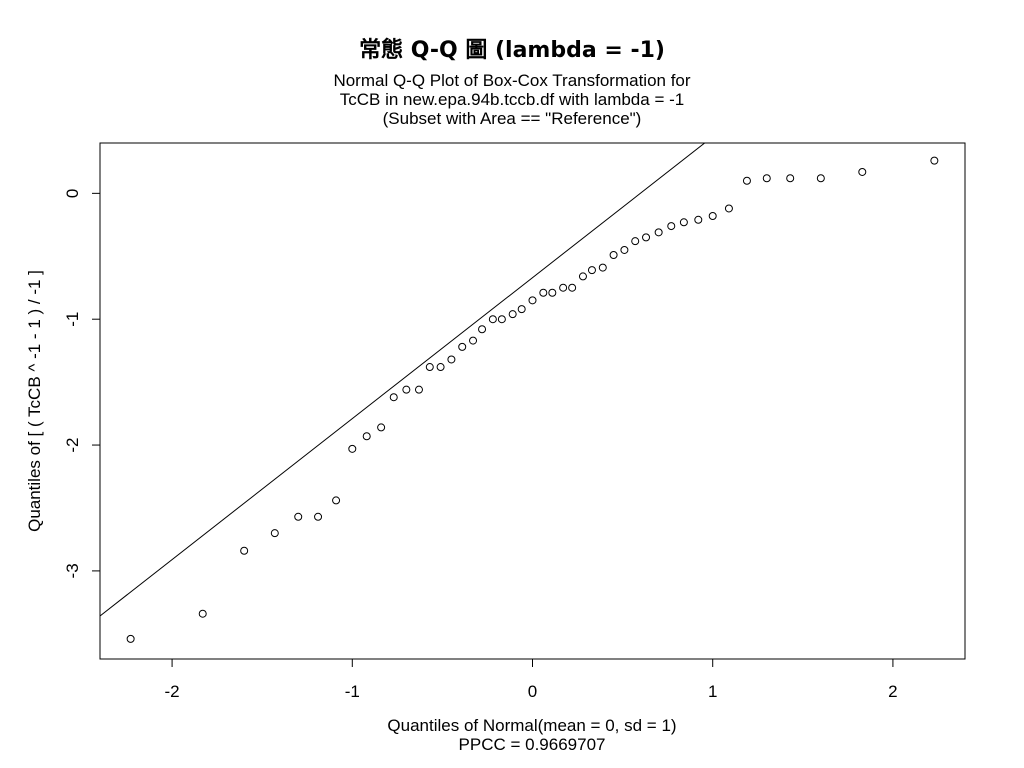 This screenshot has height=768, width=1024. Describe the element at coordinates (72, 193) in the screenshot. I see `y-tick-label: 0` at that location.